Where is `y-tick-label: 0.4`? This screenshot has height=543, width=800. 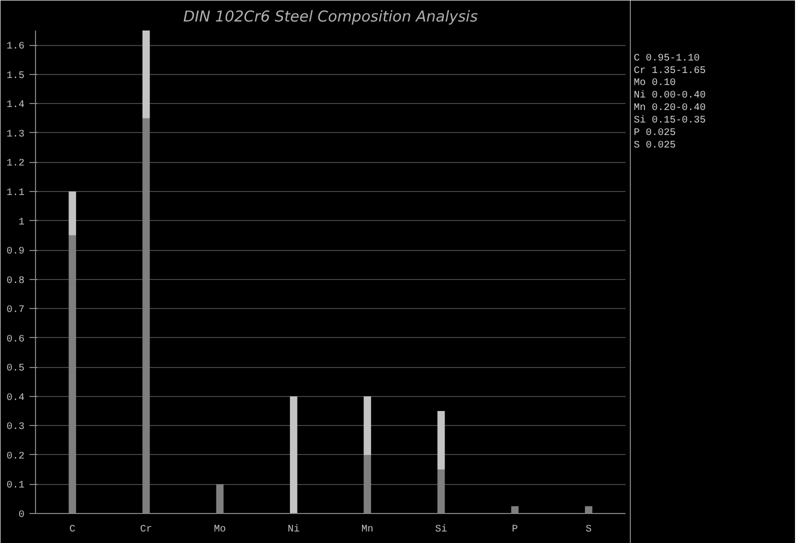 y-tick-label: 0.4 is located at coordinates (15, 398).